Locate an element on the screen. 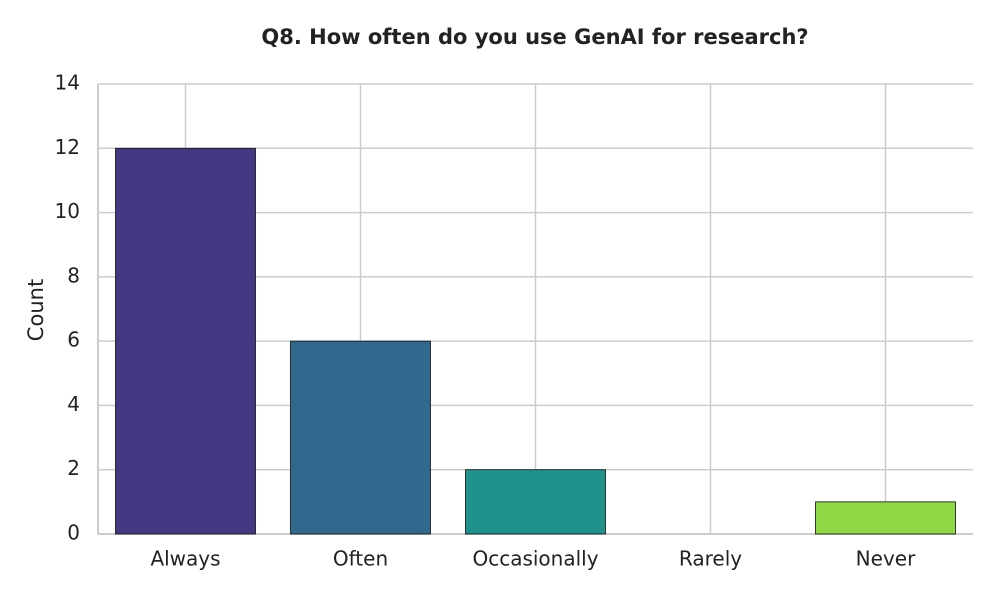 Image resolution: width=1000 pixels, height=600 pixels. y-tick-label: 2 is located at coordinates (73, 468).